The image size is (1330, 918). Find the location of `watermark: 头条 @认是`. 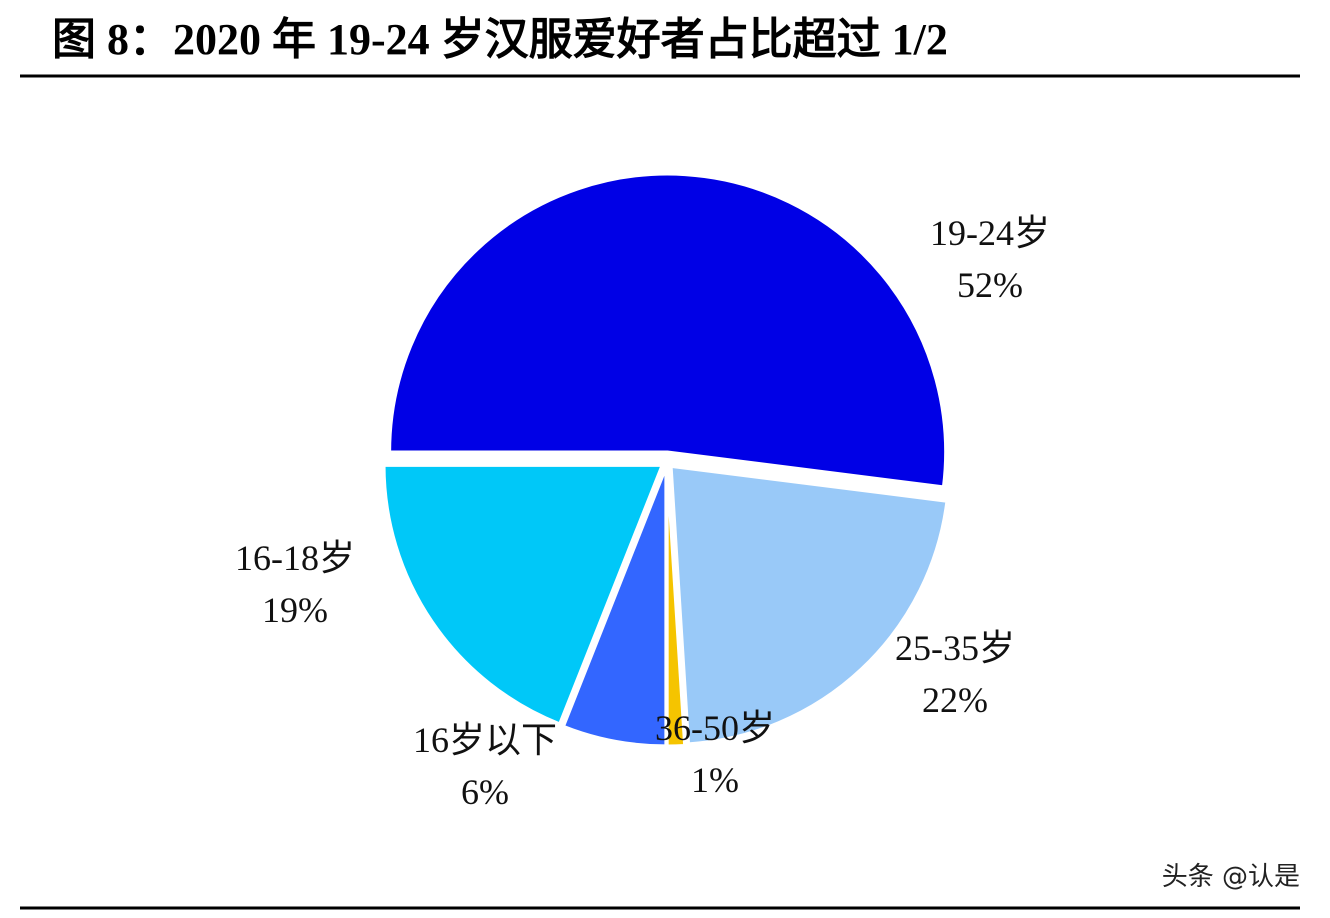

watermark: 头条 @认是 is located at coordinates (1231, 877).